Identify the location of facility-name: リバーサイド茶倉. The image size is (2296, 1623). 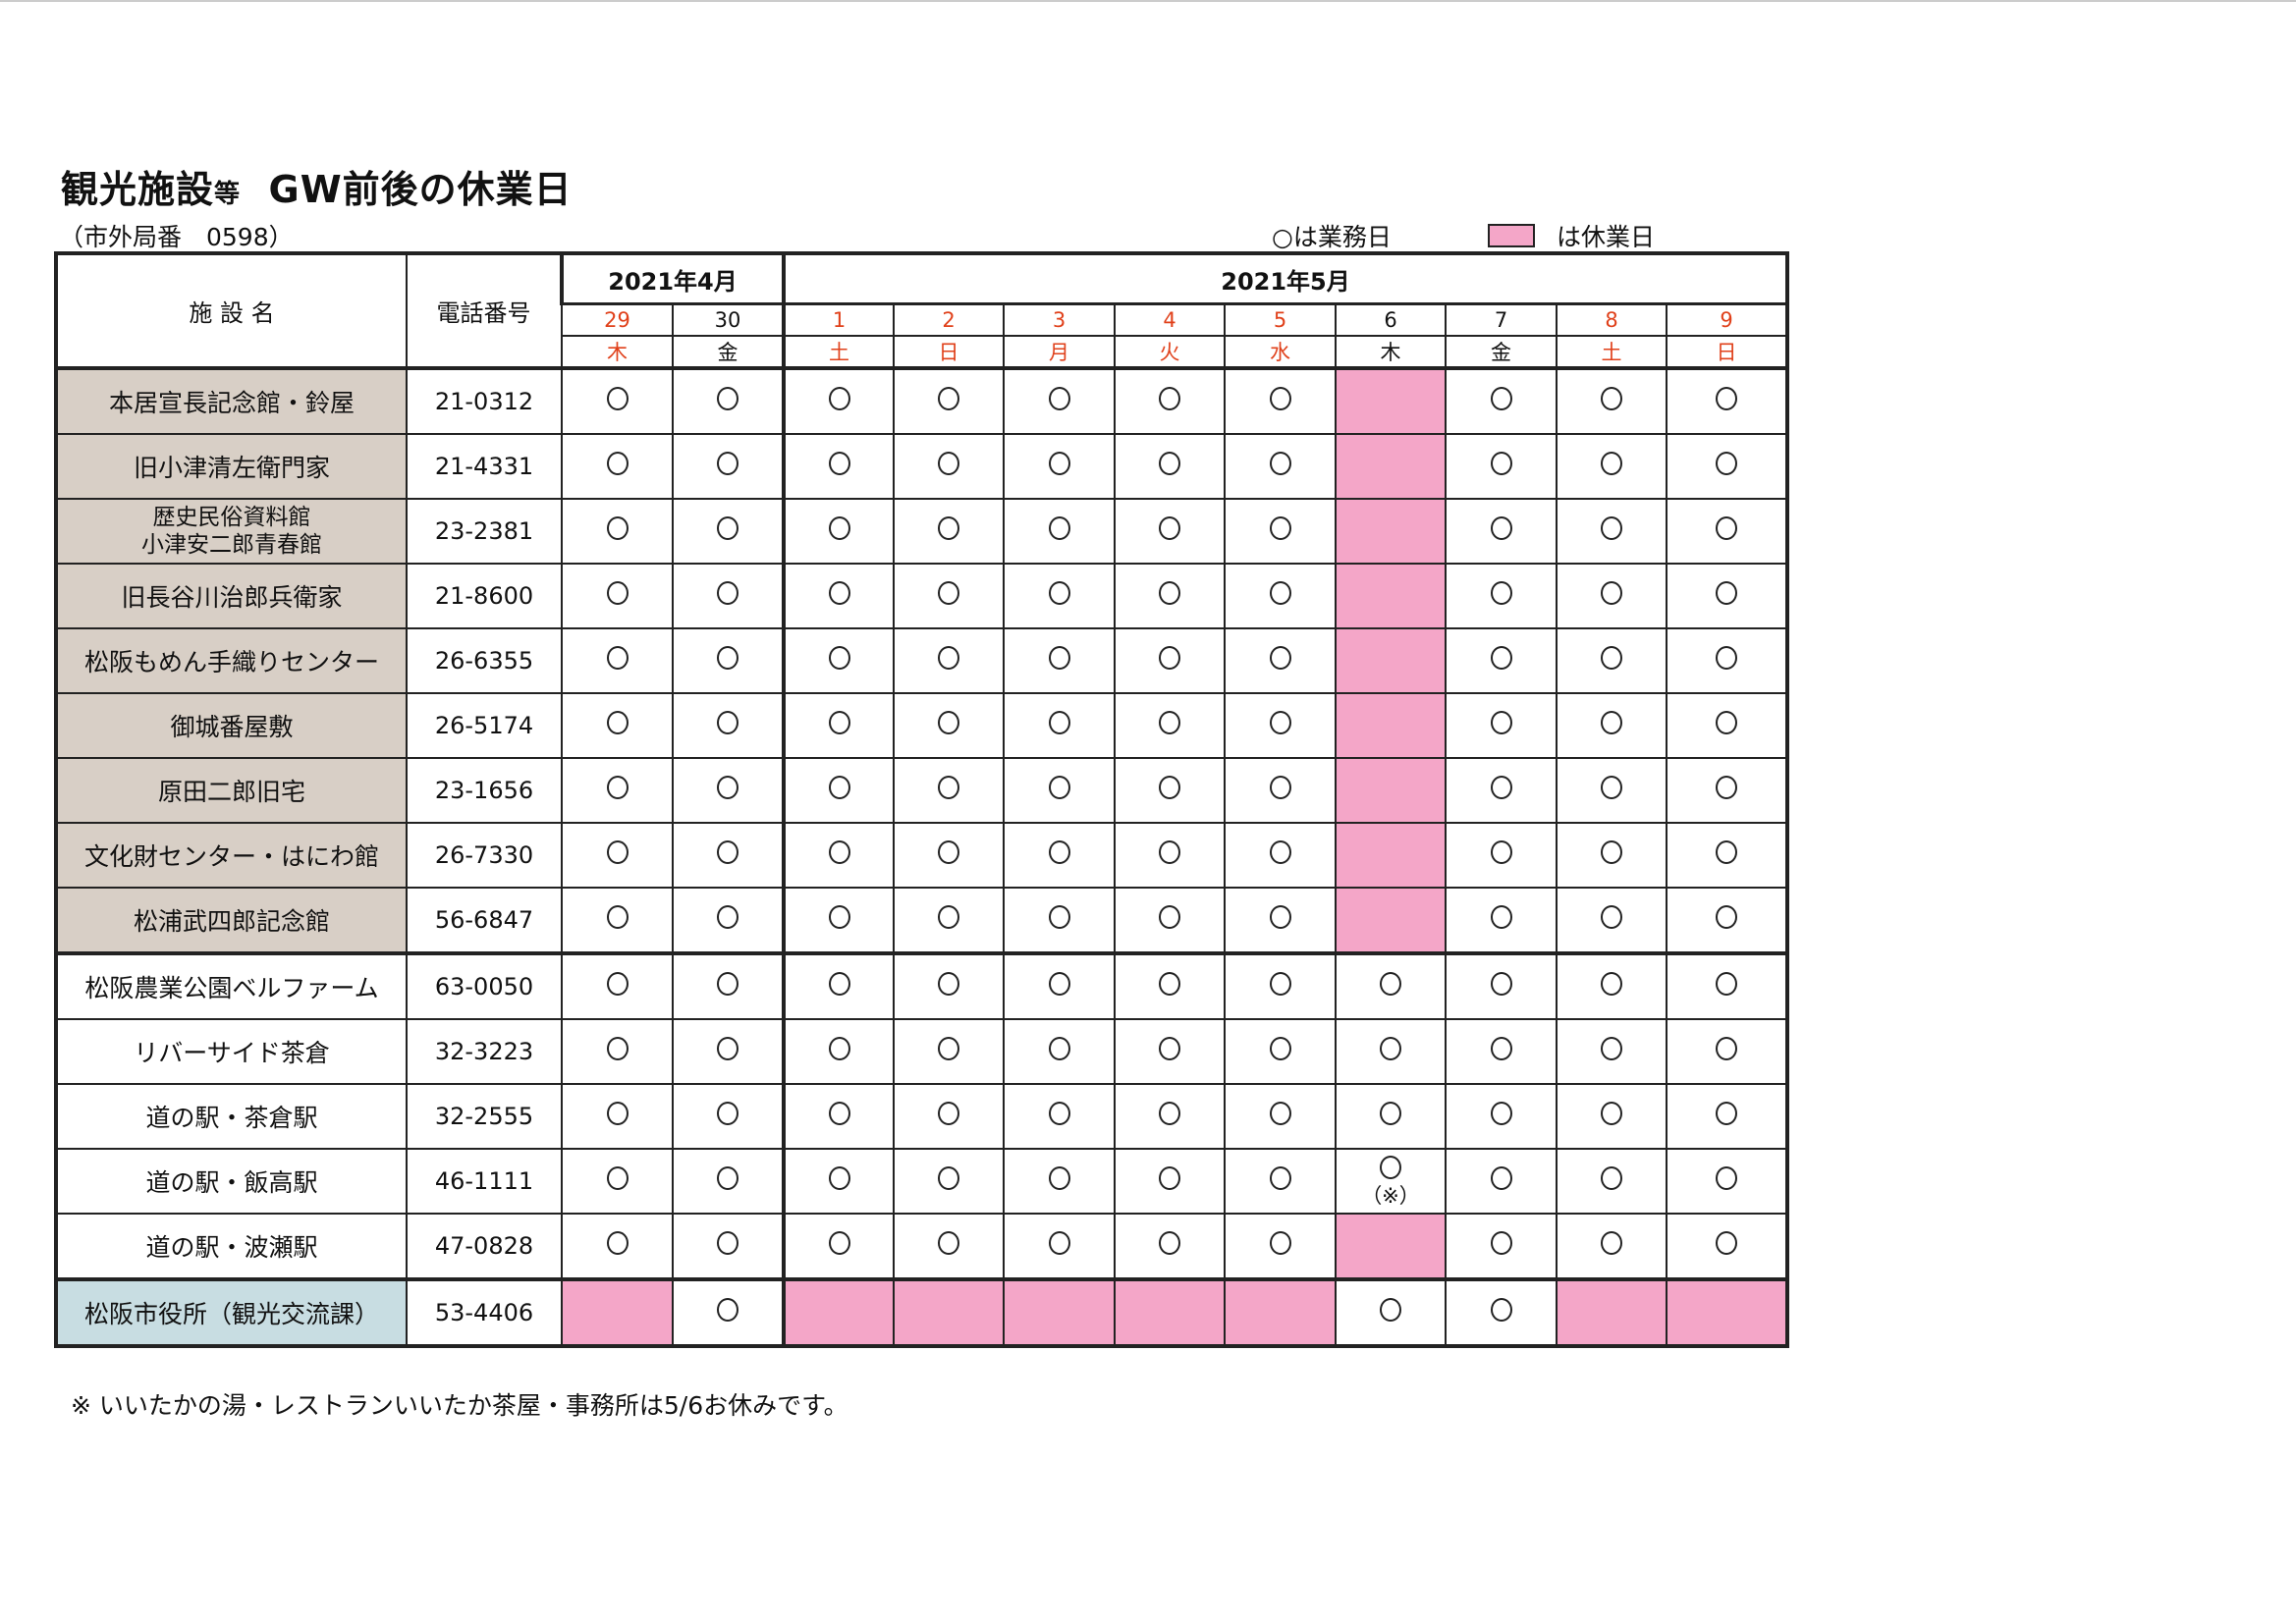
(231, 1051).